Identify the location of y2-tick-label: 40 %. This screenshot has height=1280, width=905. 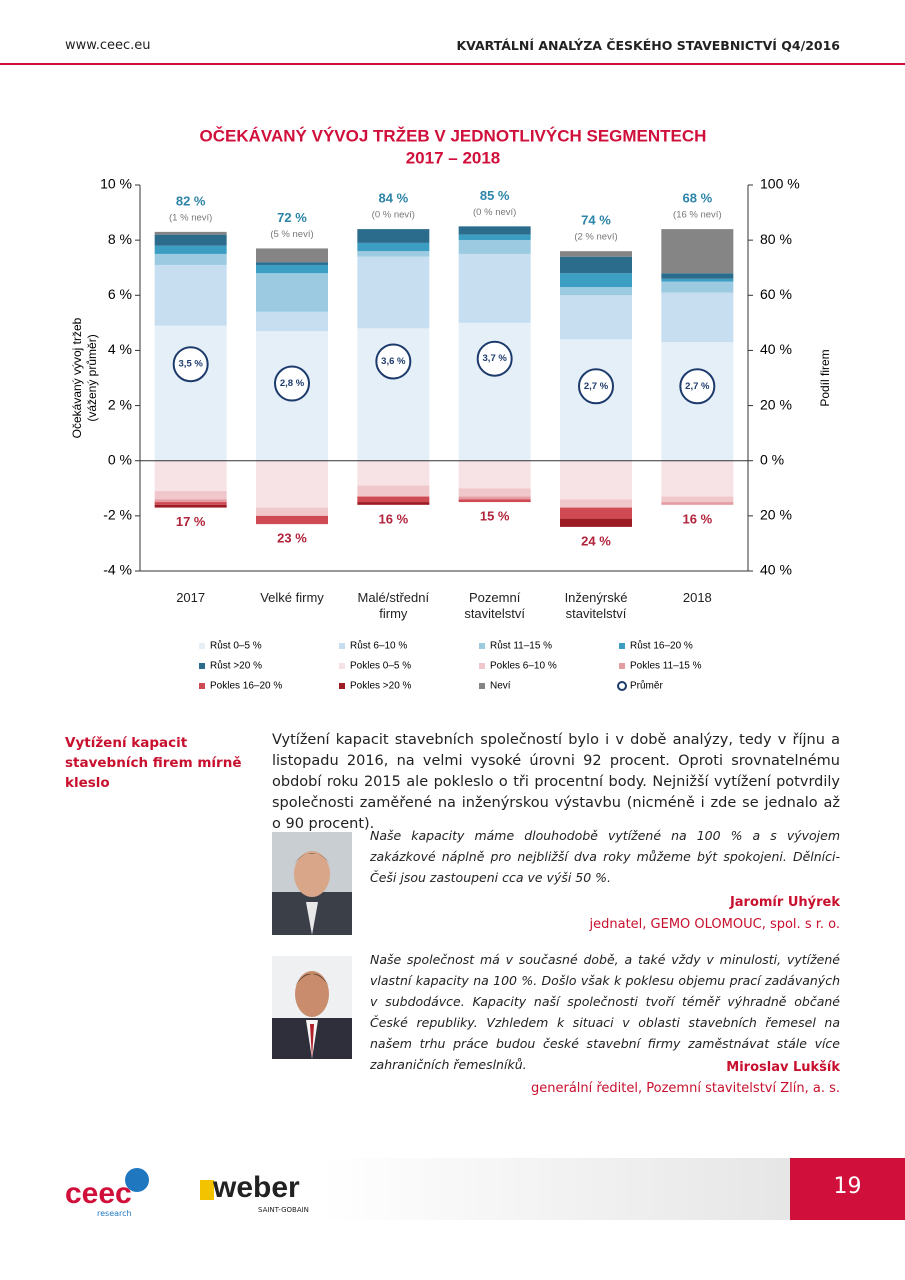
(776, 349).